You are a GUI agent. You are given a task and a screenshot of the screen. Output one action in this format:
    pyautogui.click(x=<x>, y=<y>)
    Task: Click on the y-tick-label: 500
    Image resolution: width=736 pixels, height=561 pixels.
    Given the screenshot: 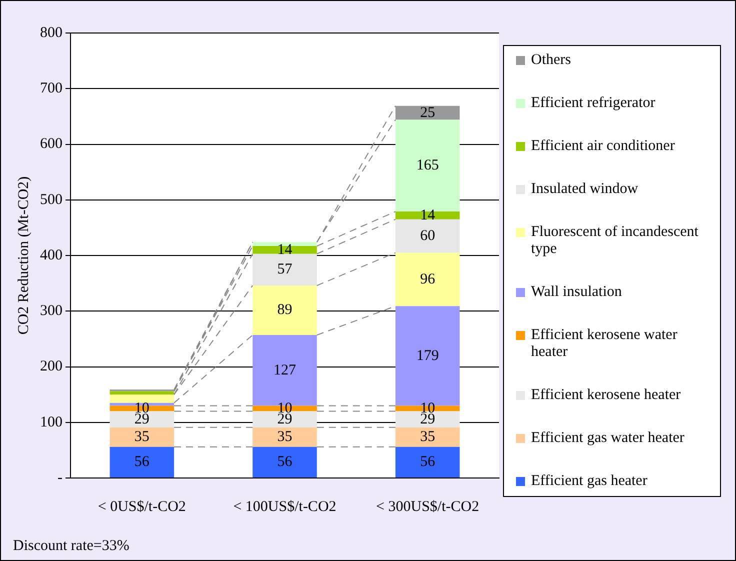 What is the action you would take?
    pyautogui.click(x=51, y=200)
    